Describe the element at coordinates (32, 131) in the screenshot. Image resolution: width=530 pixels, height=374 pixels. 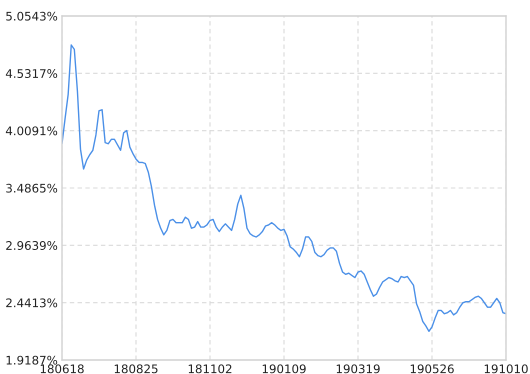
I see `y-tick-label: 4.0091%` at that location.